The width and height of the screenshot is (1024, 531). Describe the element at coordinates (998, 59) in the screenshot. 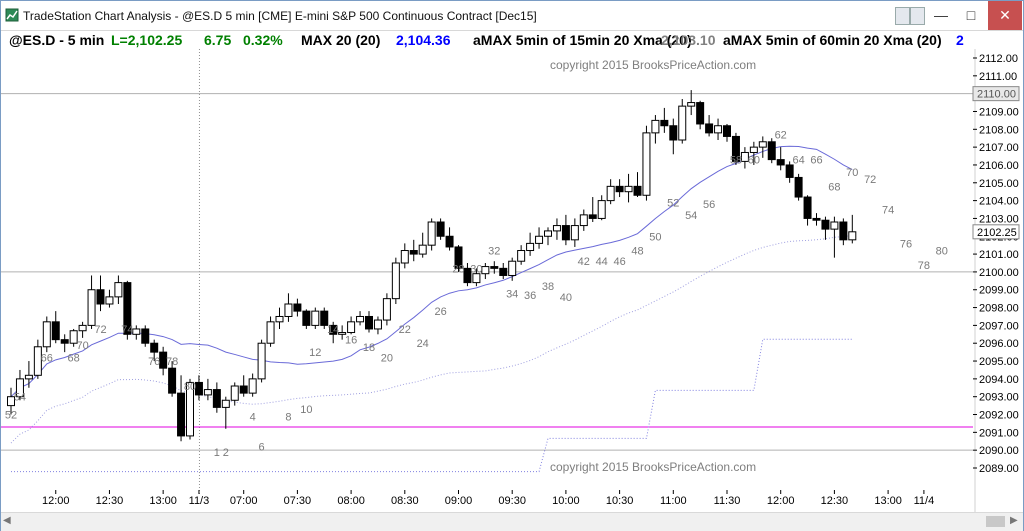

I see `y-tick-label: 2112.00` at that location.